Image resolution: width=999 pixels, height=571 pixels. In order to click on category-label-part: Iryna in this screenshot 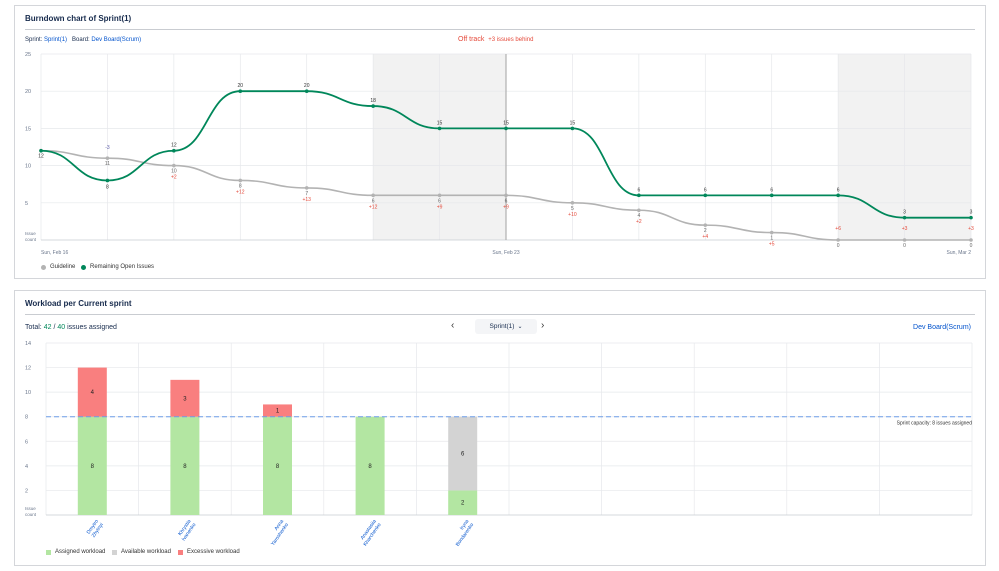, I will do `click(464, 525)`.